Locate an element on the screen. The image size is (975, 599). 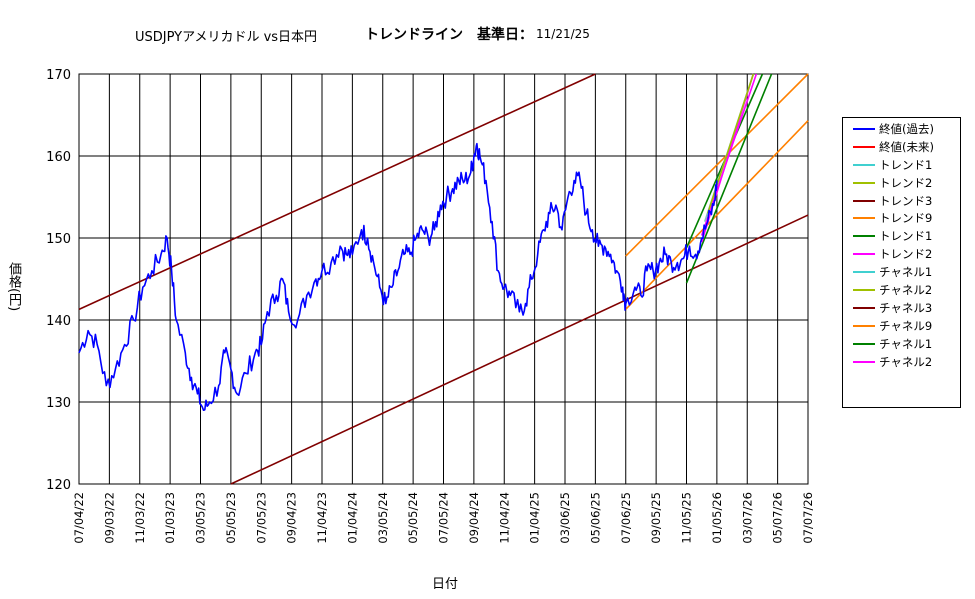
legend-item: チャネル3 is located at coordinates (901, 308).